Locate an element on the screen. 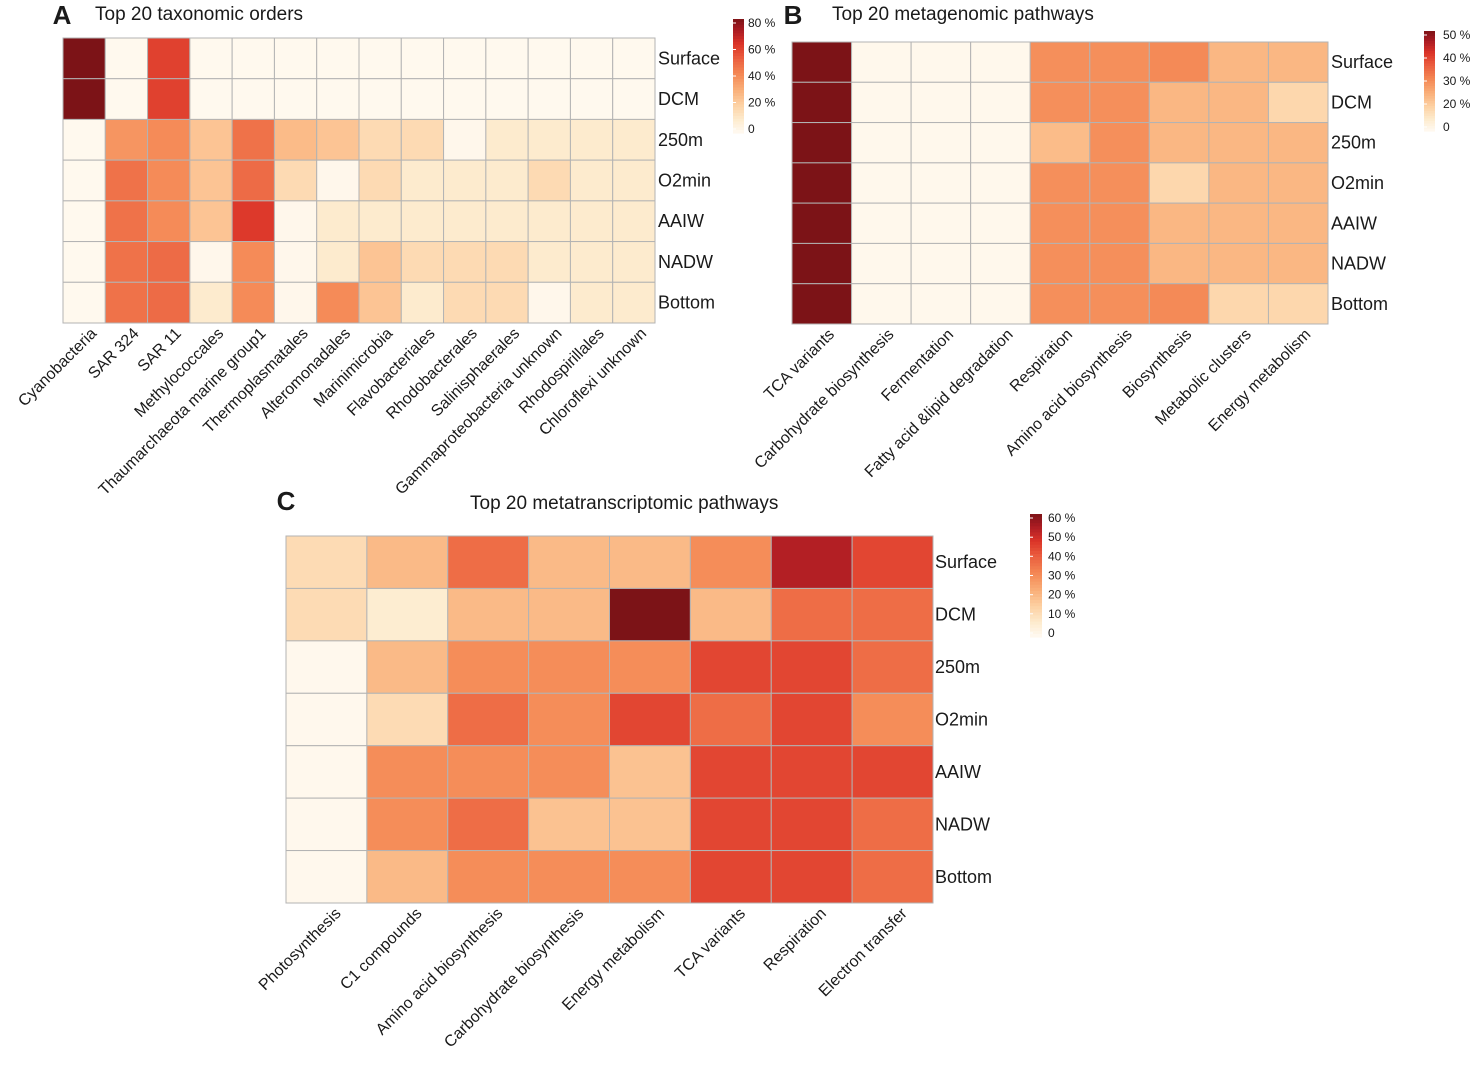 The height and width of the screenshot is (1067, 1477). panel-c-legend-label: 40 % is located at coordinates (1062, 556).